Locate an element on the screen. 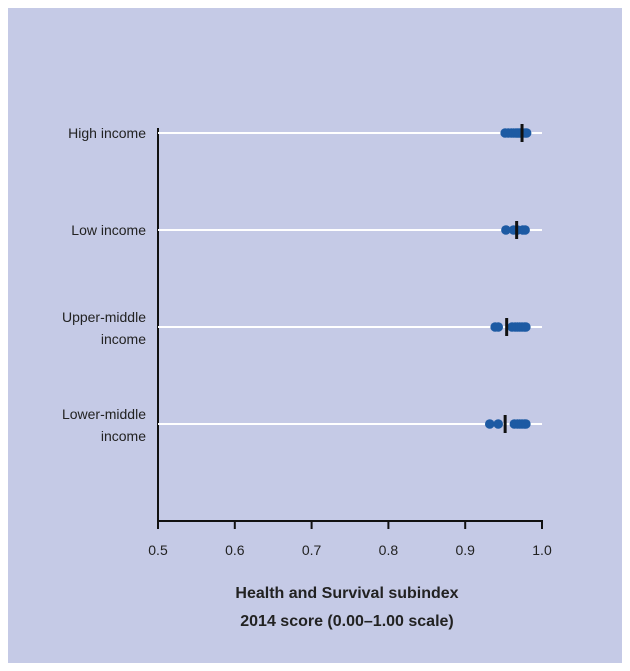  x-tick-label: 0.5 is located at coordinates (158, 550).